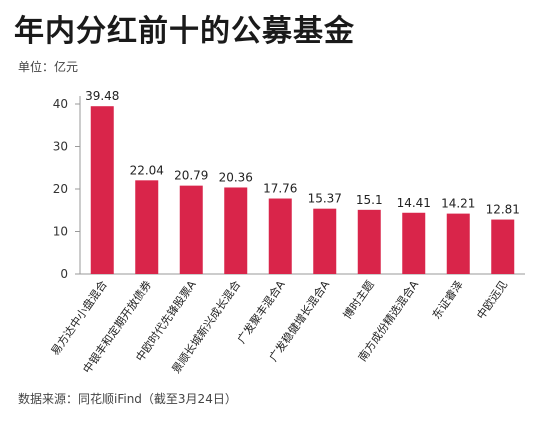 The width and height of the screenshot is (550, 430). I want to click on data-label: 14.41, so click(414, 203).